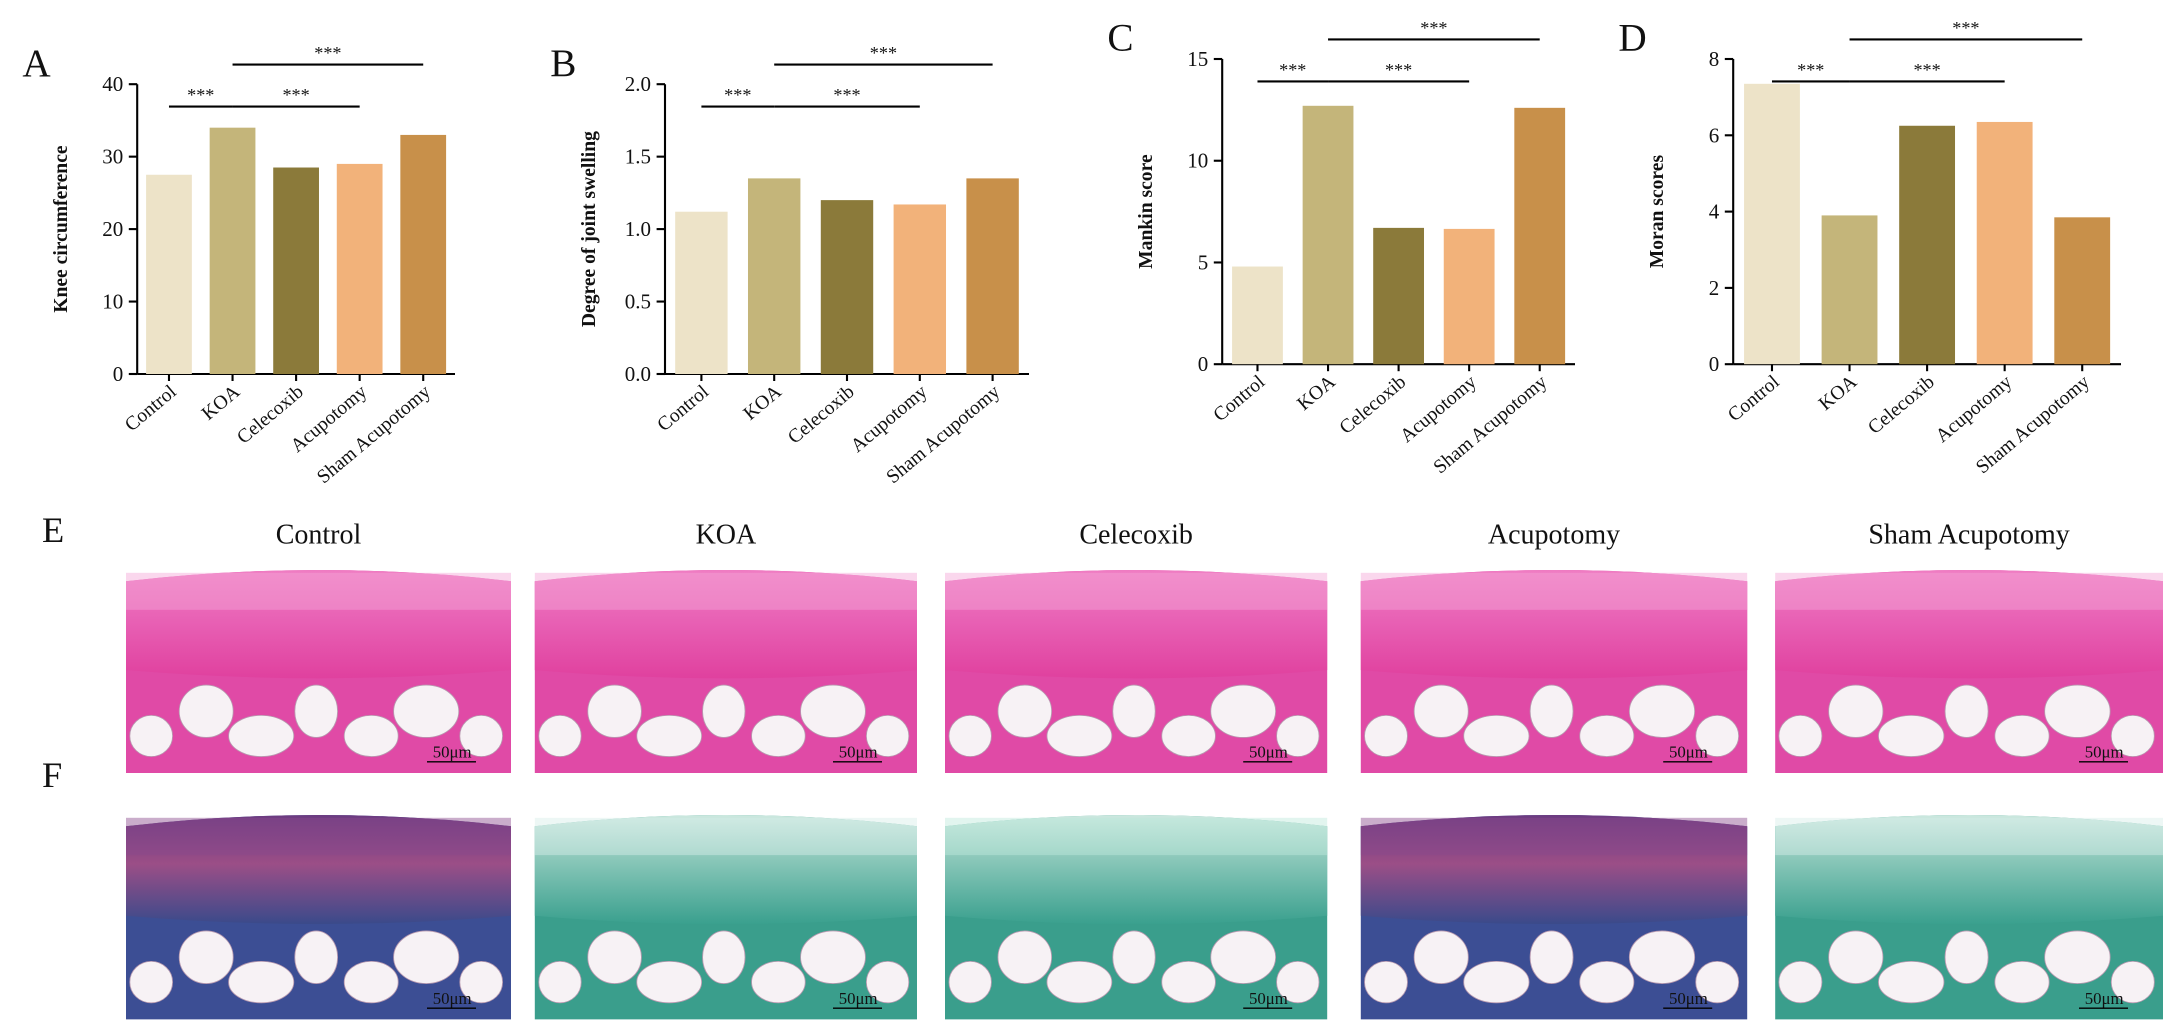 Image resolution: width=2184 pixels, height=1035 pixels. What do you see at coordinates (1632, 38) in the screenshot?
I see `panel-letter: D` at bounding box center [1632, 38].